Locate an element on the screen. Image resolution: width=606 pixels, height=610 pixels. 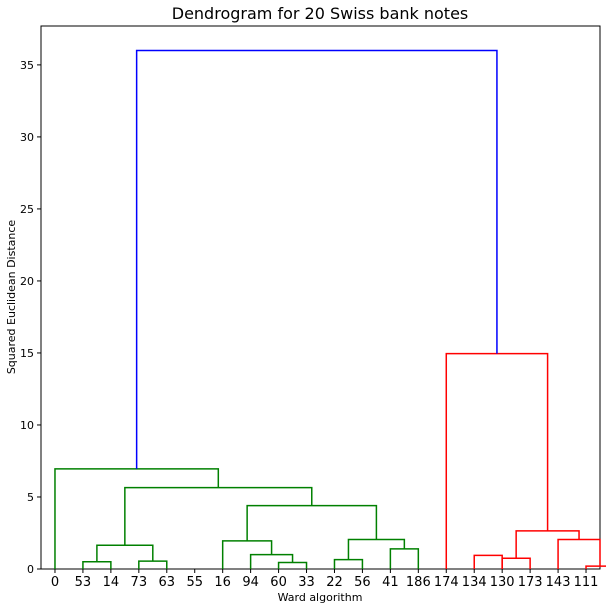
leaf-label: 0 is located at coordinates (55, 582).